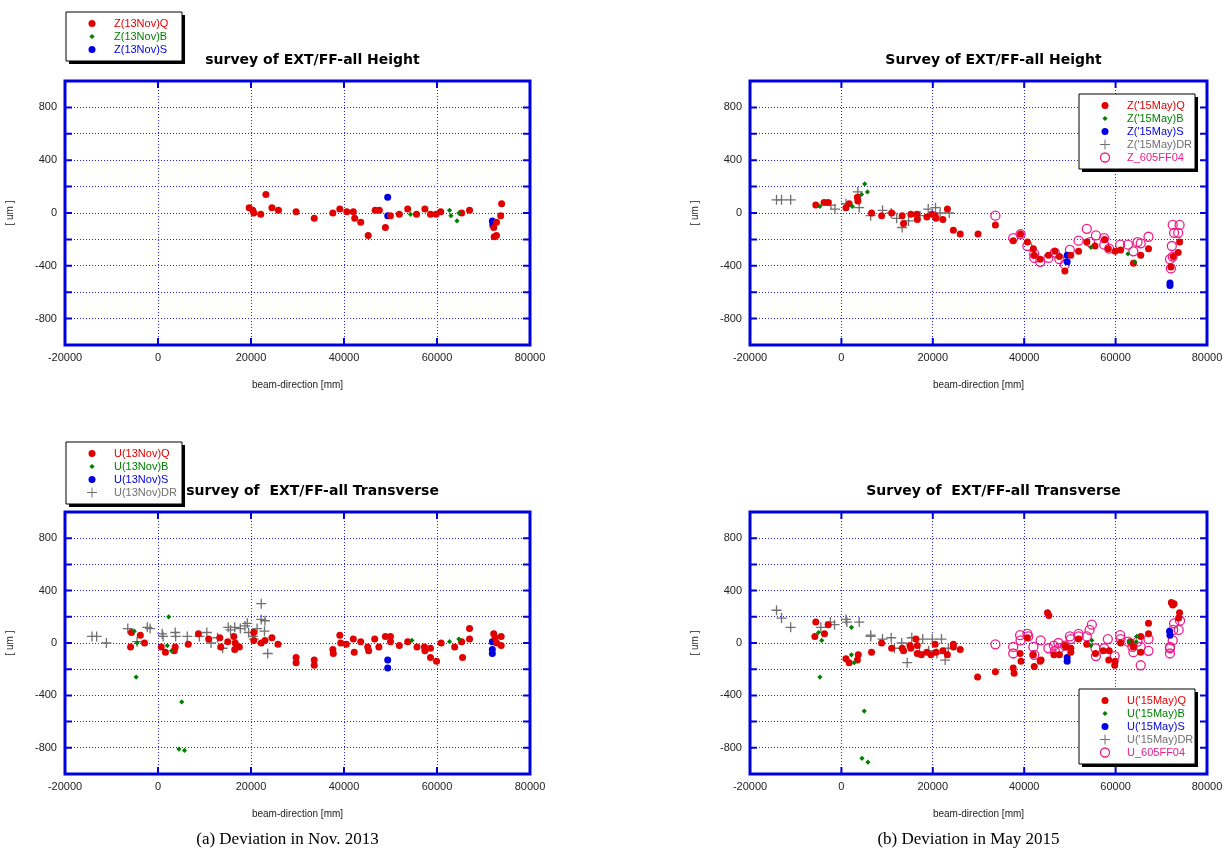 This screenshot has height=854, width=1229. What do you see at coordinates (313, 58) in the screenshot?
I see `chart-title: survey of EXT/FF-all Height` at bounding box center [313, 58].